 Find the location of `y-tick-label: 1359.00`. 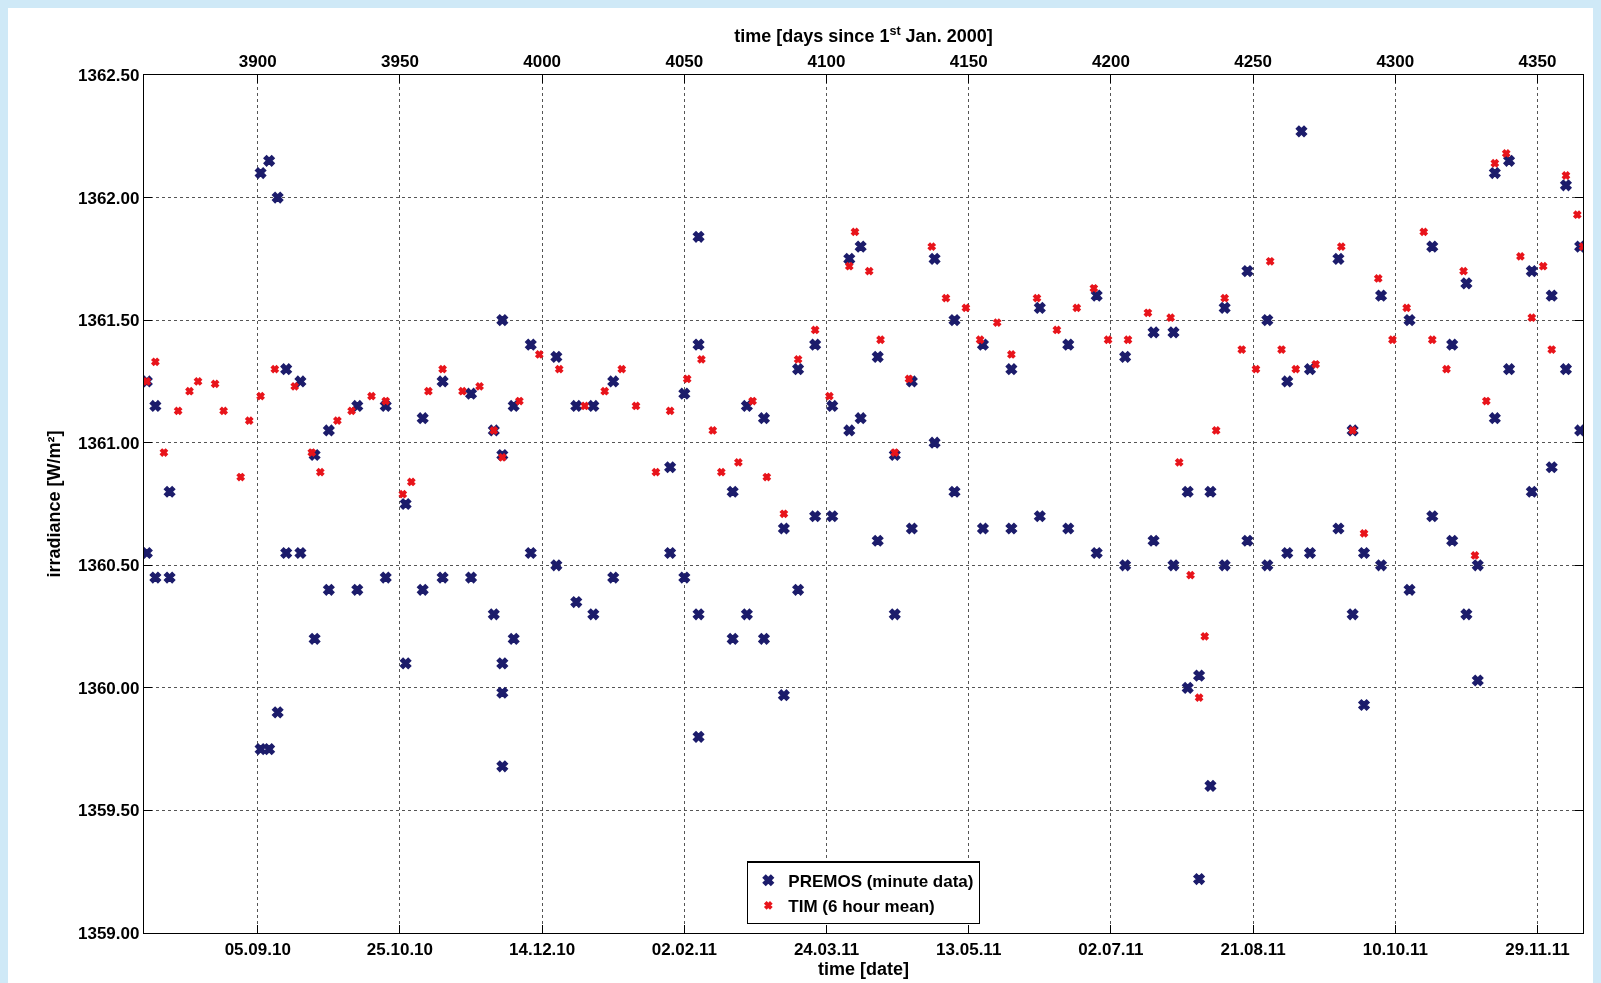

y-tick-label: 1359.00 is located at coordinates (109, 933).